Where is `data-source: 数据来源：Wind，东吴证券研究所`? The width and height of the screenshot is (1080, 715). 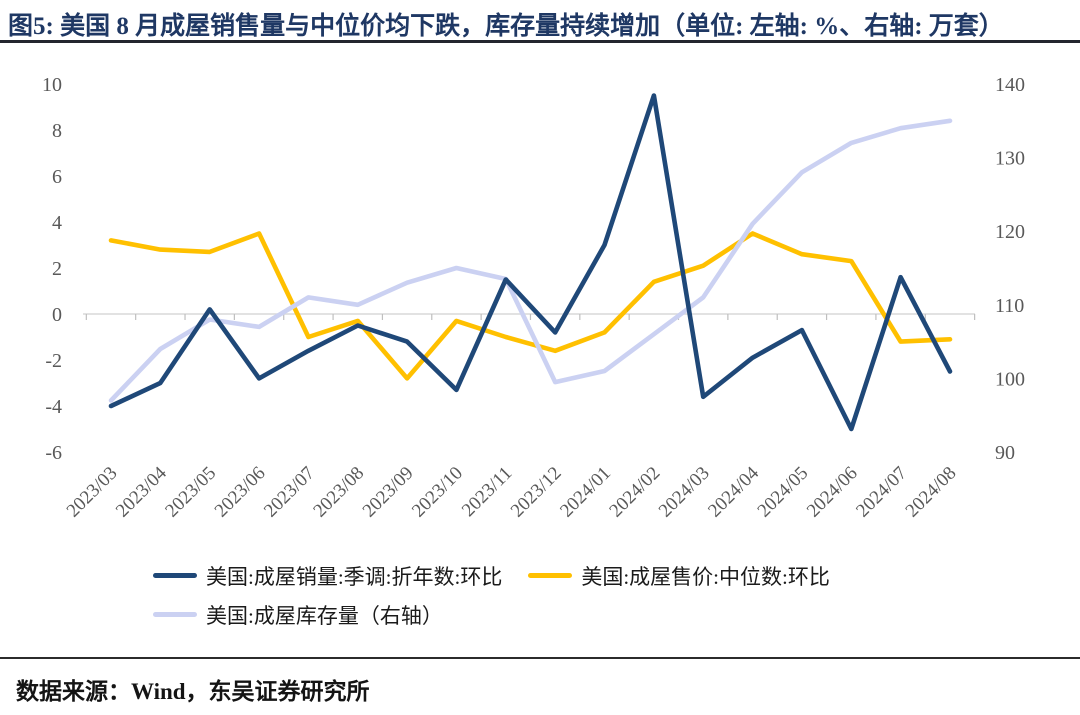 data-source: 数据来源：Wind，东吴证券研究所 is located at coordinates (193, 691).